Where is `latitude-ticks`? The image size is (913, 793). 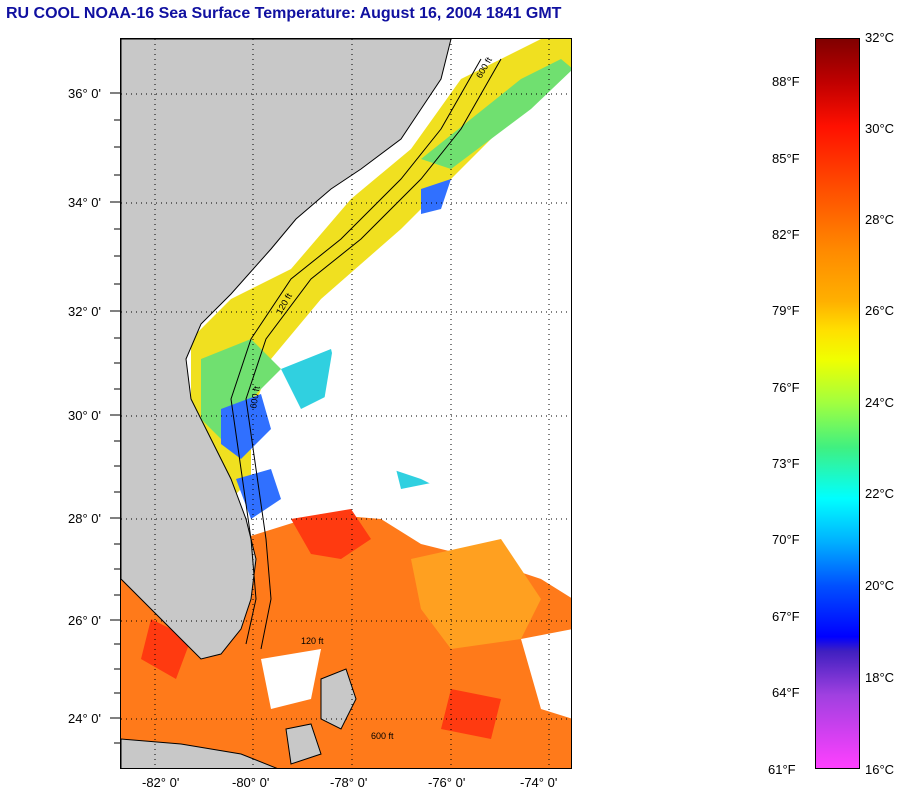
latitude-ticks is located at coordinates (115, 418).